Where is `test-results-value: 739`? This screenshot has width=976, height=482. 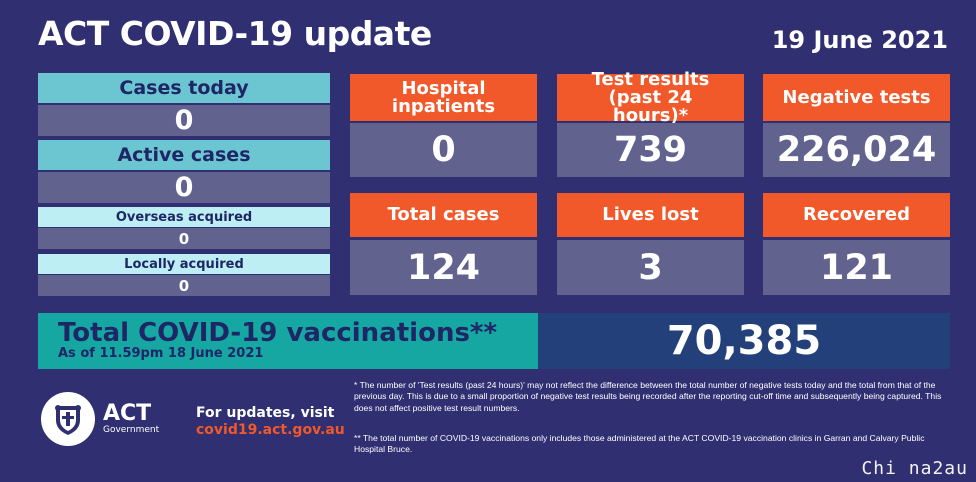 test-results-value: 739 is located at coordinates (650, 150).